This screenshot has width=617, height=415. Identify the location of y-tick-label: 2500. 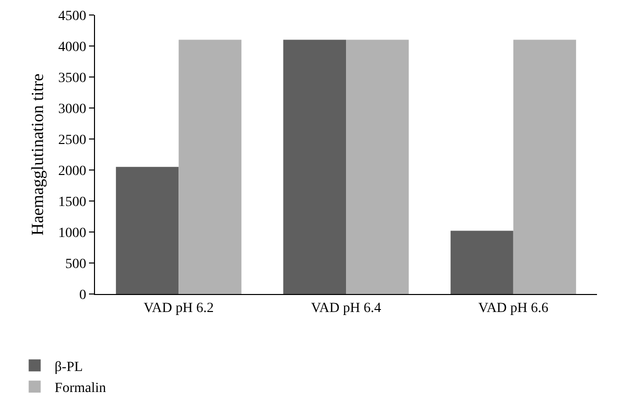
(72, 140).